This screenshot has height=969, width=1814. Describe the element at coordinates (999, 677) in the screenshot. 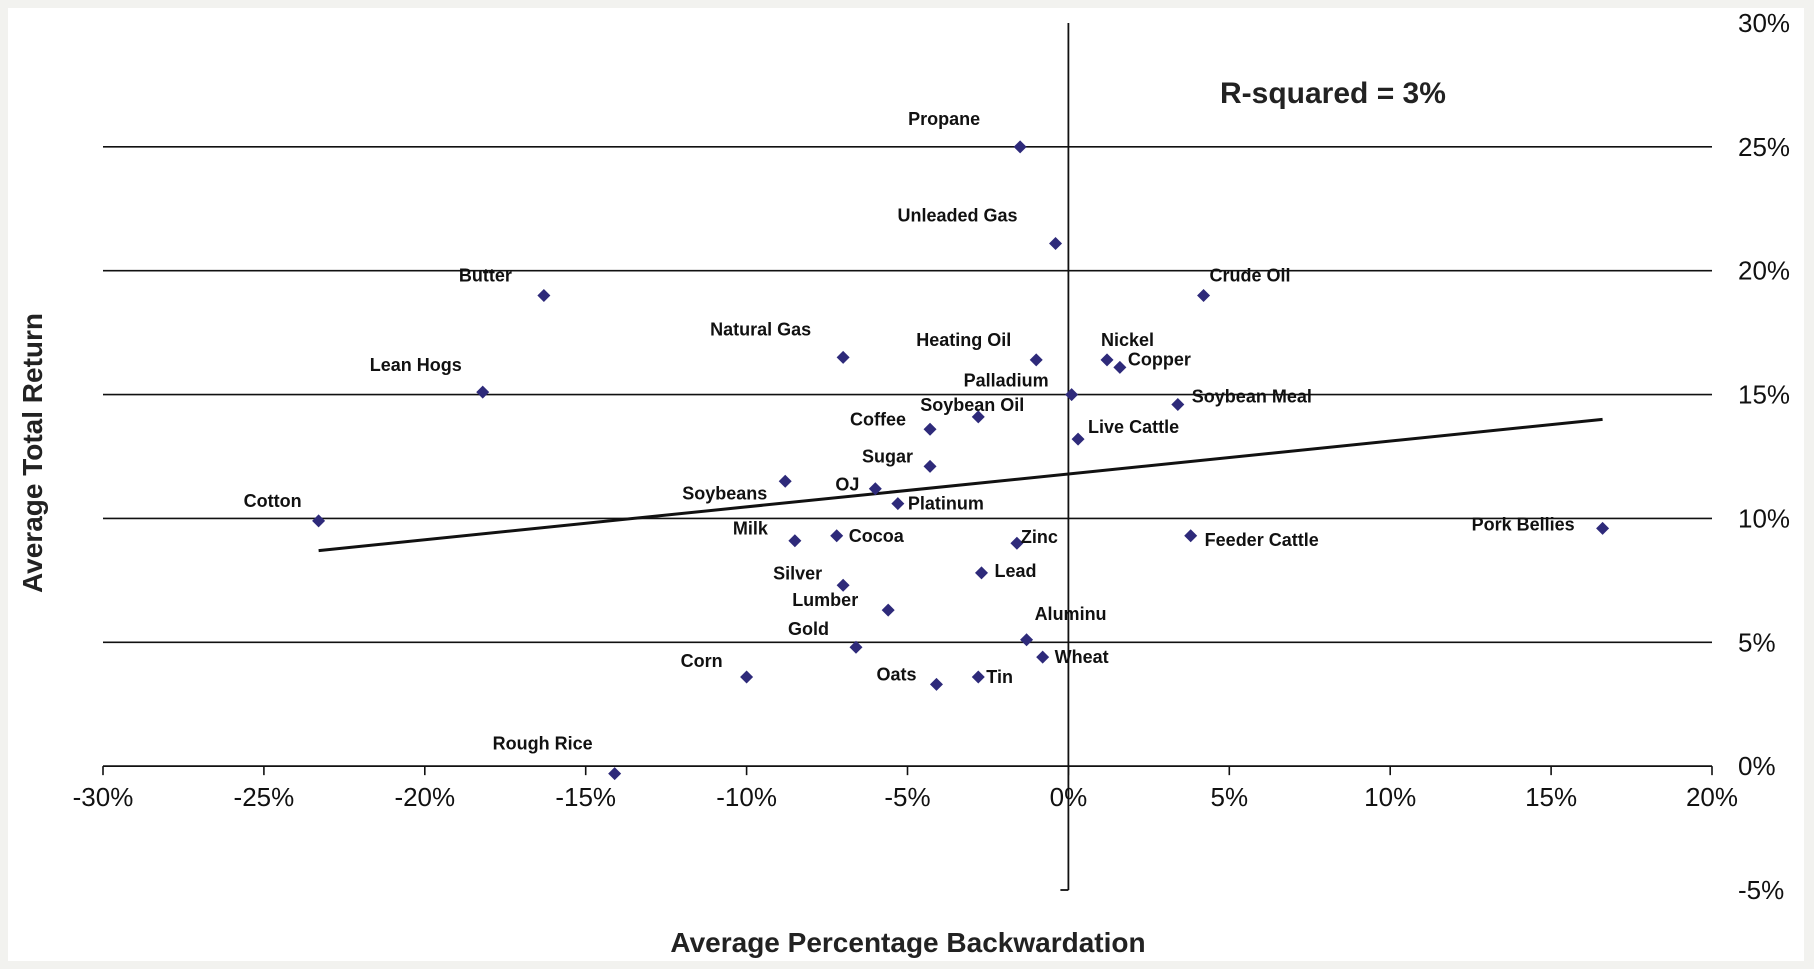

I see `point-label: Tin` at that location.